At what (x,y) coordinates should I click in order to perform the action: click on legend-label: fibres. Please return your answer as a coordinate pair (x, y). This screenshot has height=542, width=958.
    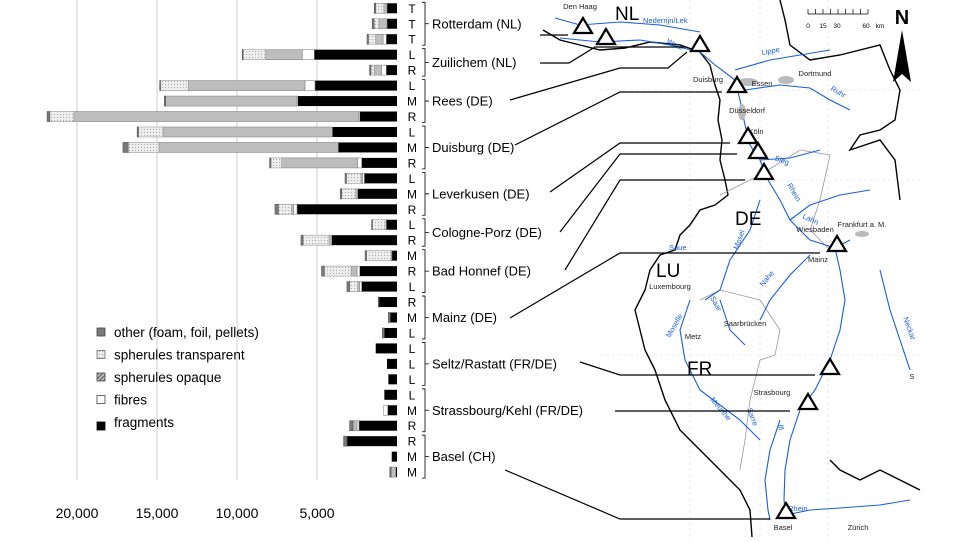
    Looking at the image, I should click on (130, 400).